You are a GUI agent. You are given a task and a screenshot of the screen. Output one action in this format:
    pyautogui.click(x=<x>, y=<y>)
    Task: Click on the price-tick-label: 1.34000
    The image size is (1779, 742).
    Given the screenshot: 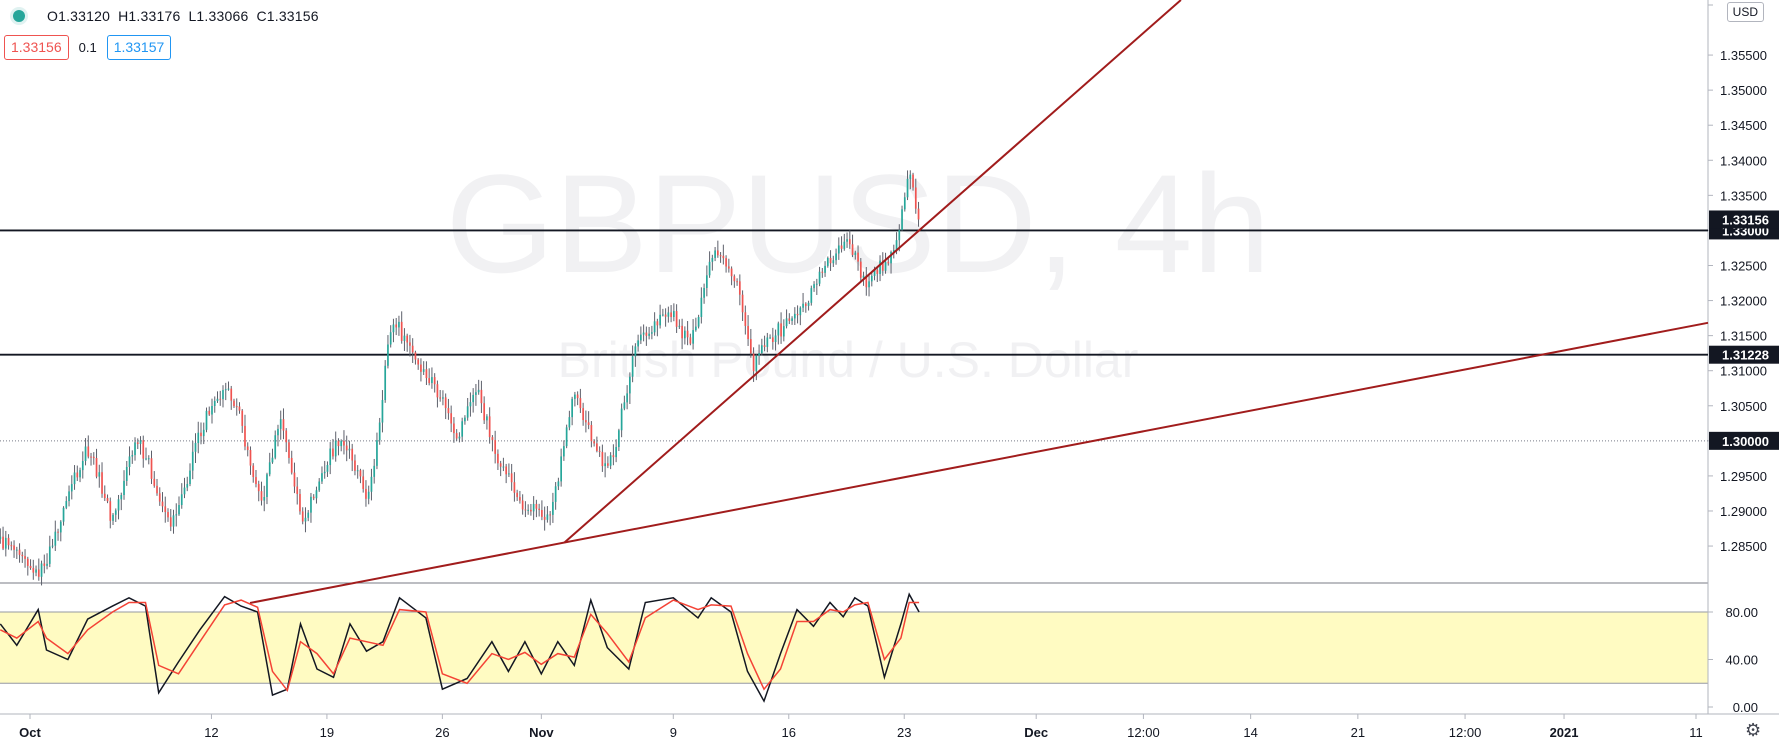 What is the action you would take?
    pyautogui.click(x=1743, y=160)
    